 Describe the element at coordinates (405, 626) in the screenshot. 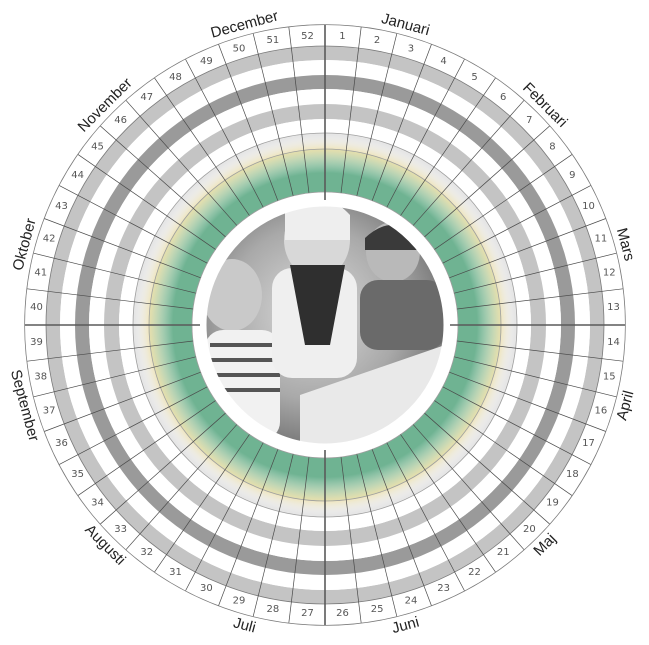

I see `month-label: Juni` at that location.